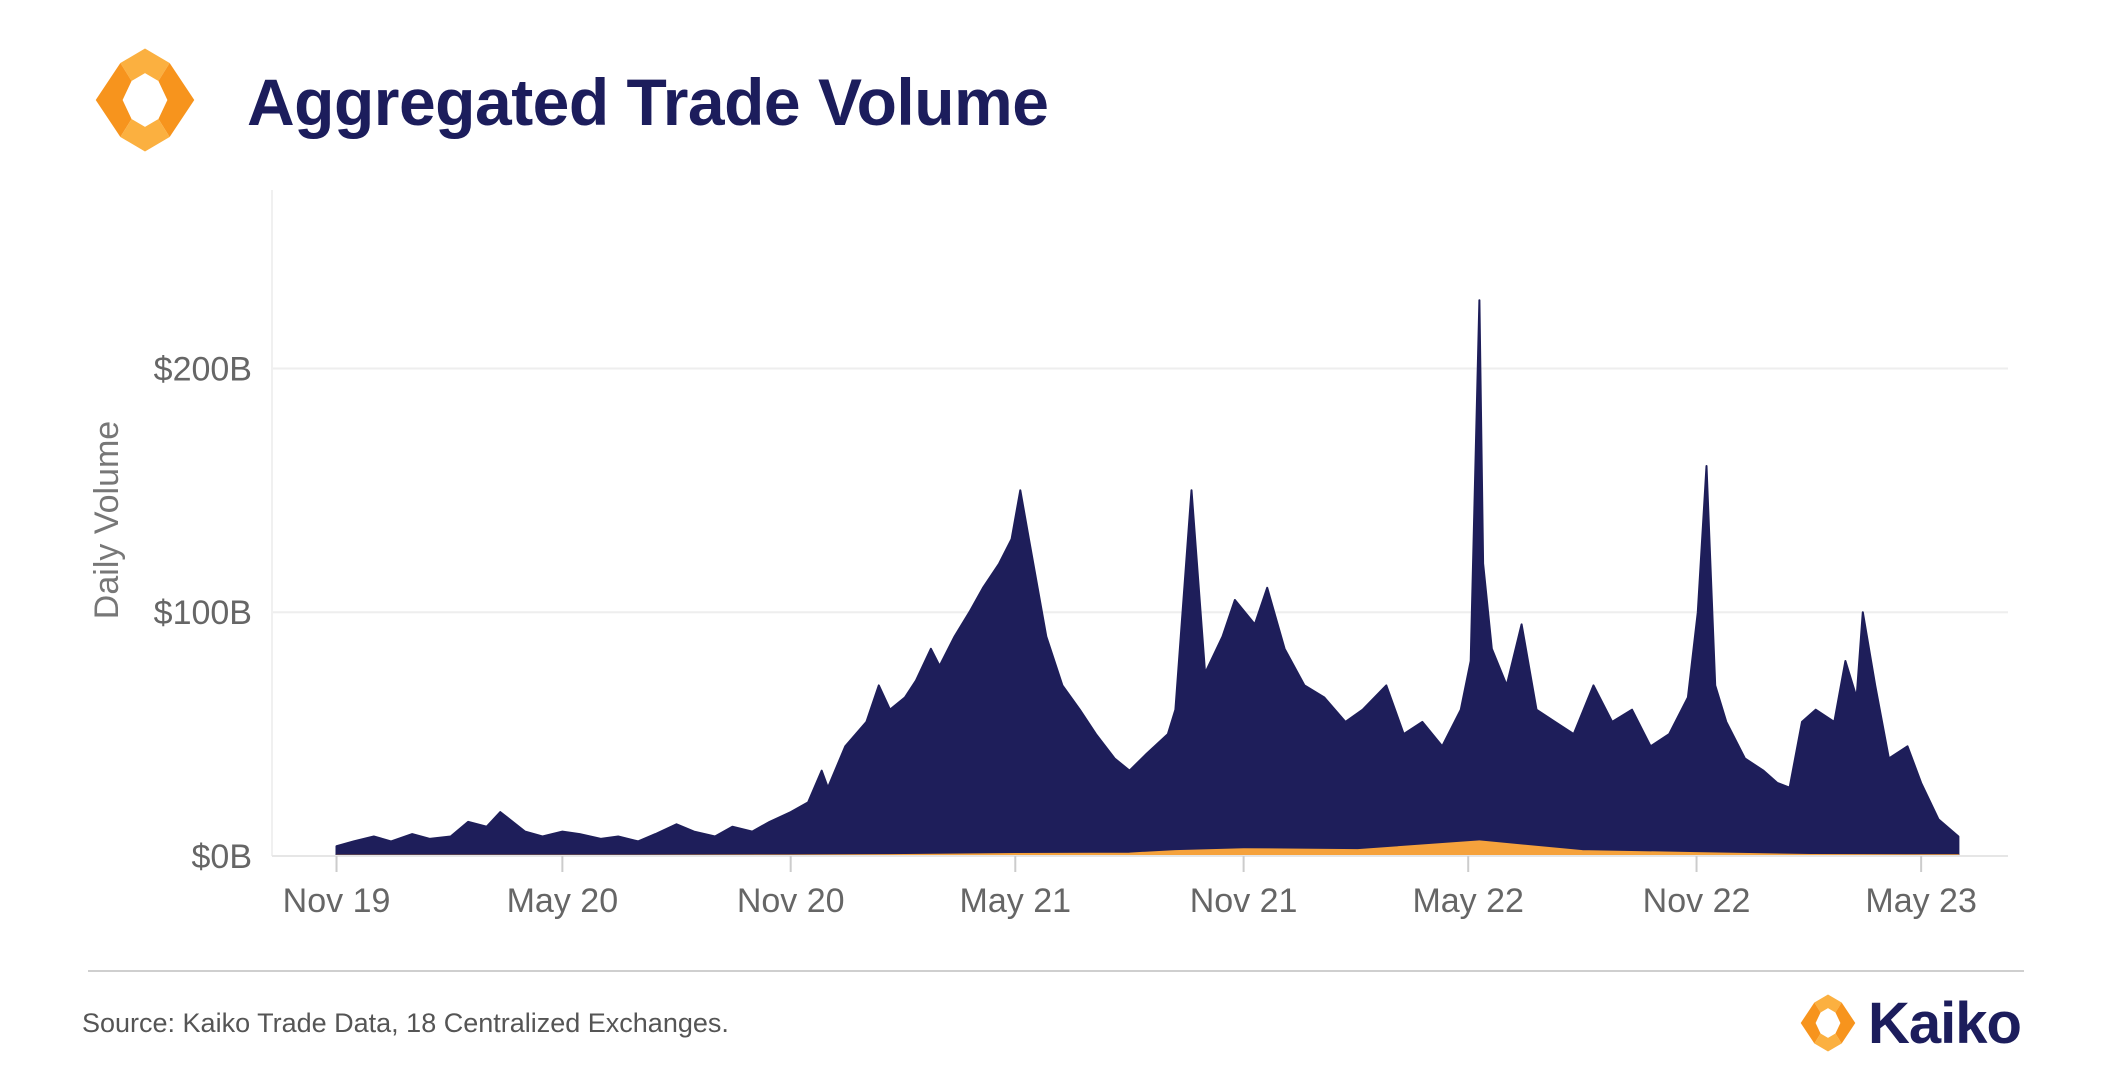 The image size is (2106, 1090). What do you see at coordinates (203, 613) in the screenshot?
I see `y-tick-label: $100B` at bounding box center [203, 613].